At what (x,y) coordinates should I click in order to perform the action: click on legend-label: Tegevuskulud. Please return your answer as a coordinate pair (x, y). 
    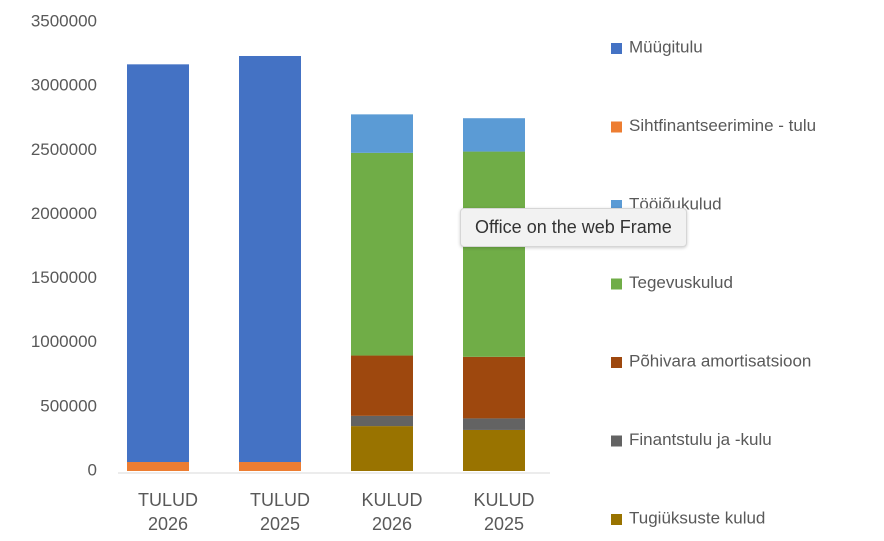
    Looking at the image, I should click on (681, 282).